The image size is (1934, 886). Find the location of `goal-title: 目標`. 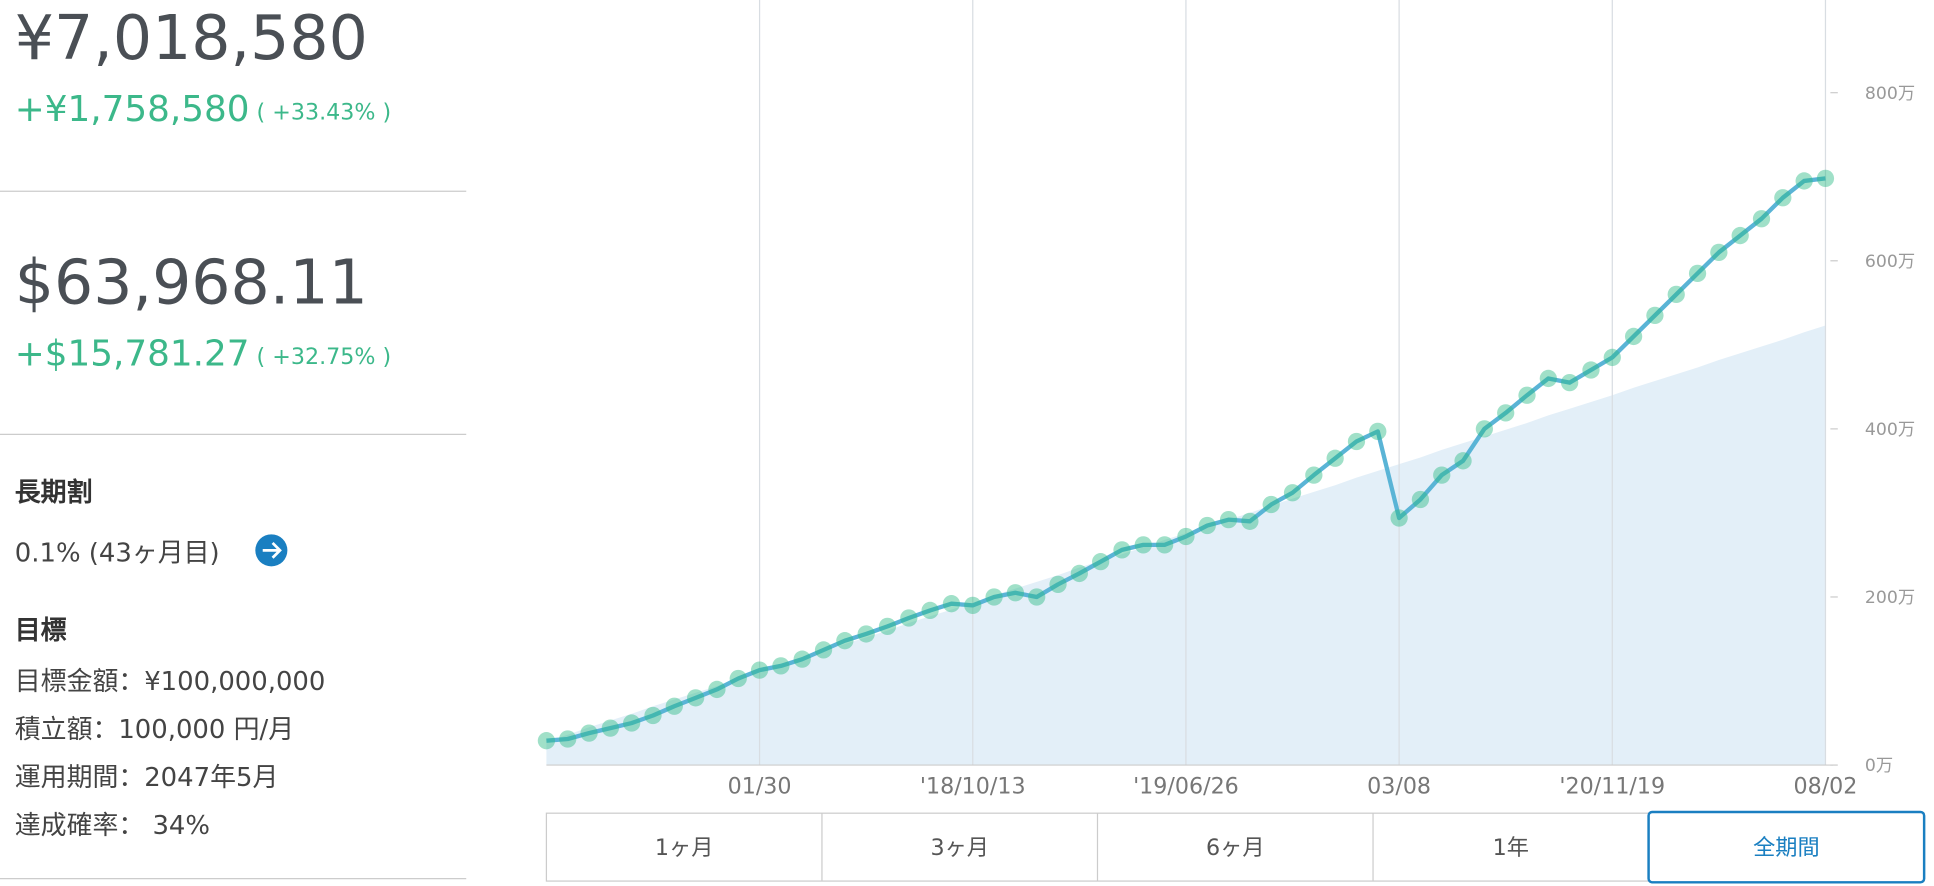

goal-title: 目標 is located at coordinates (41, 631).